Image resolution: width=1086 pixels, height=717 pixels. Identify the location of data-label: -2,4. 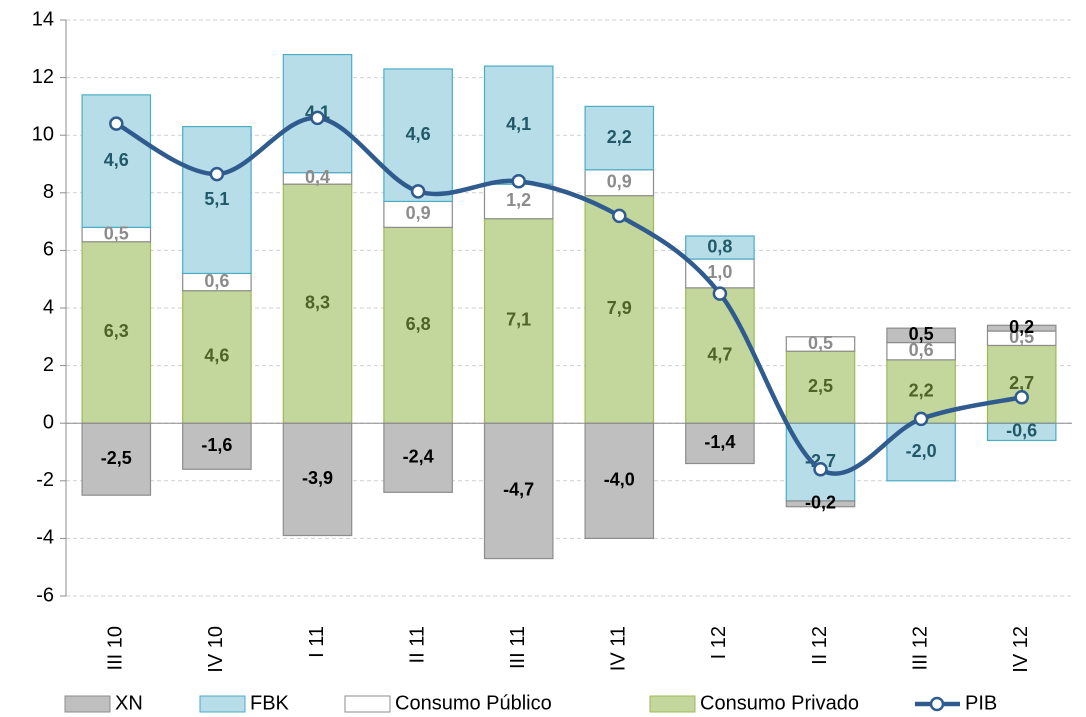
(418, 457).